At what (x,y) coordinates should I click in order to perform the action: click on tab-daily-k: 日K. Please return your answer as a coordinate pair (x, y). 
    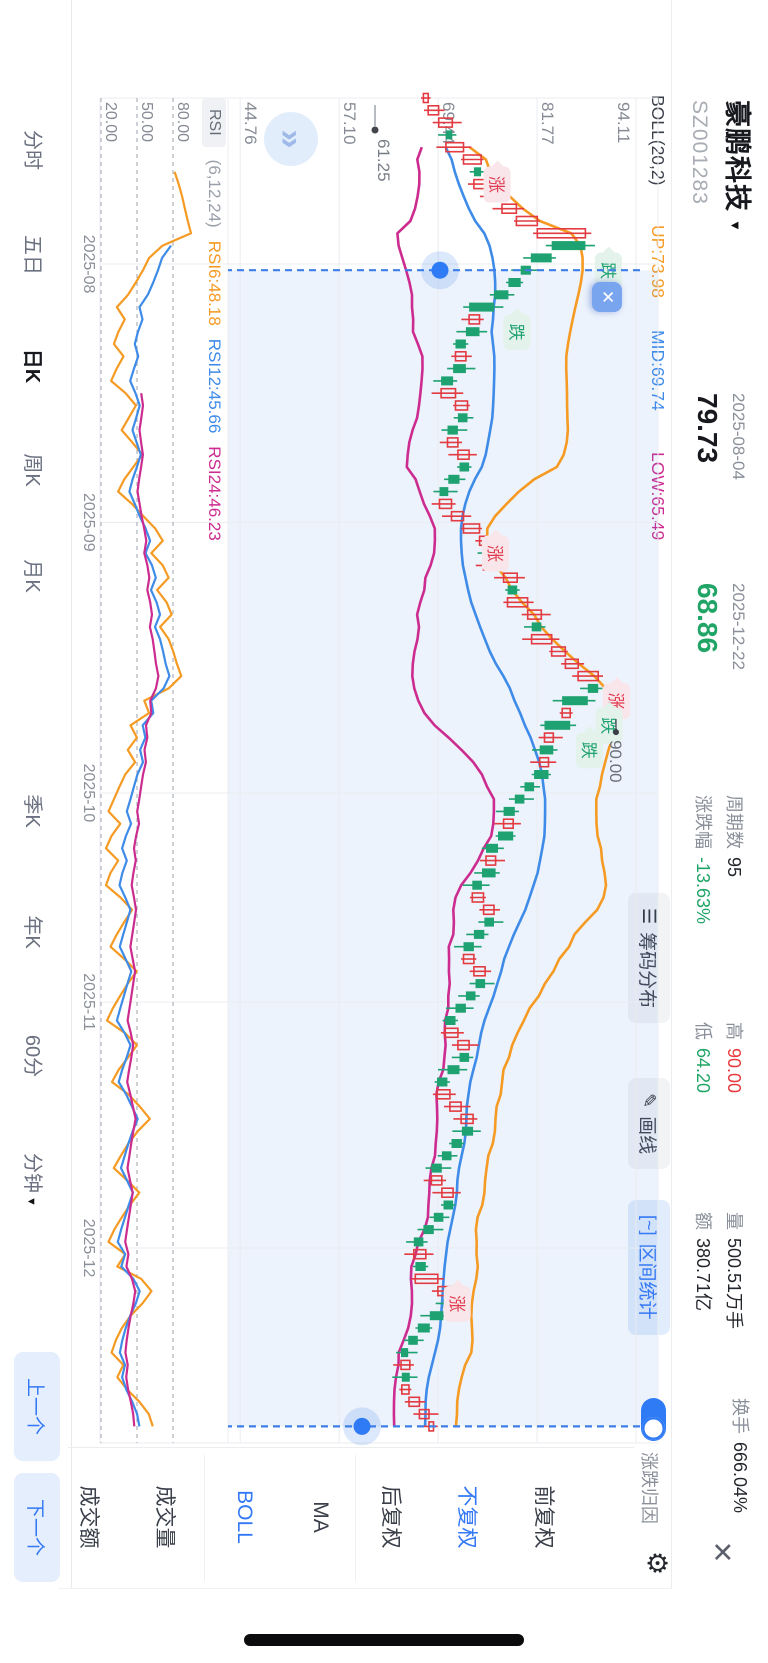
    Looking at the image, I should click on (32, 366).